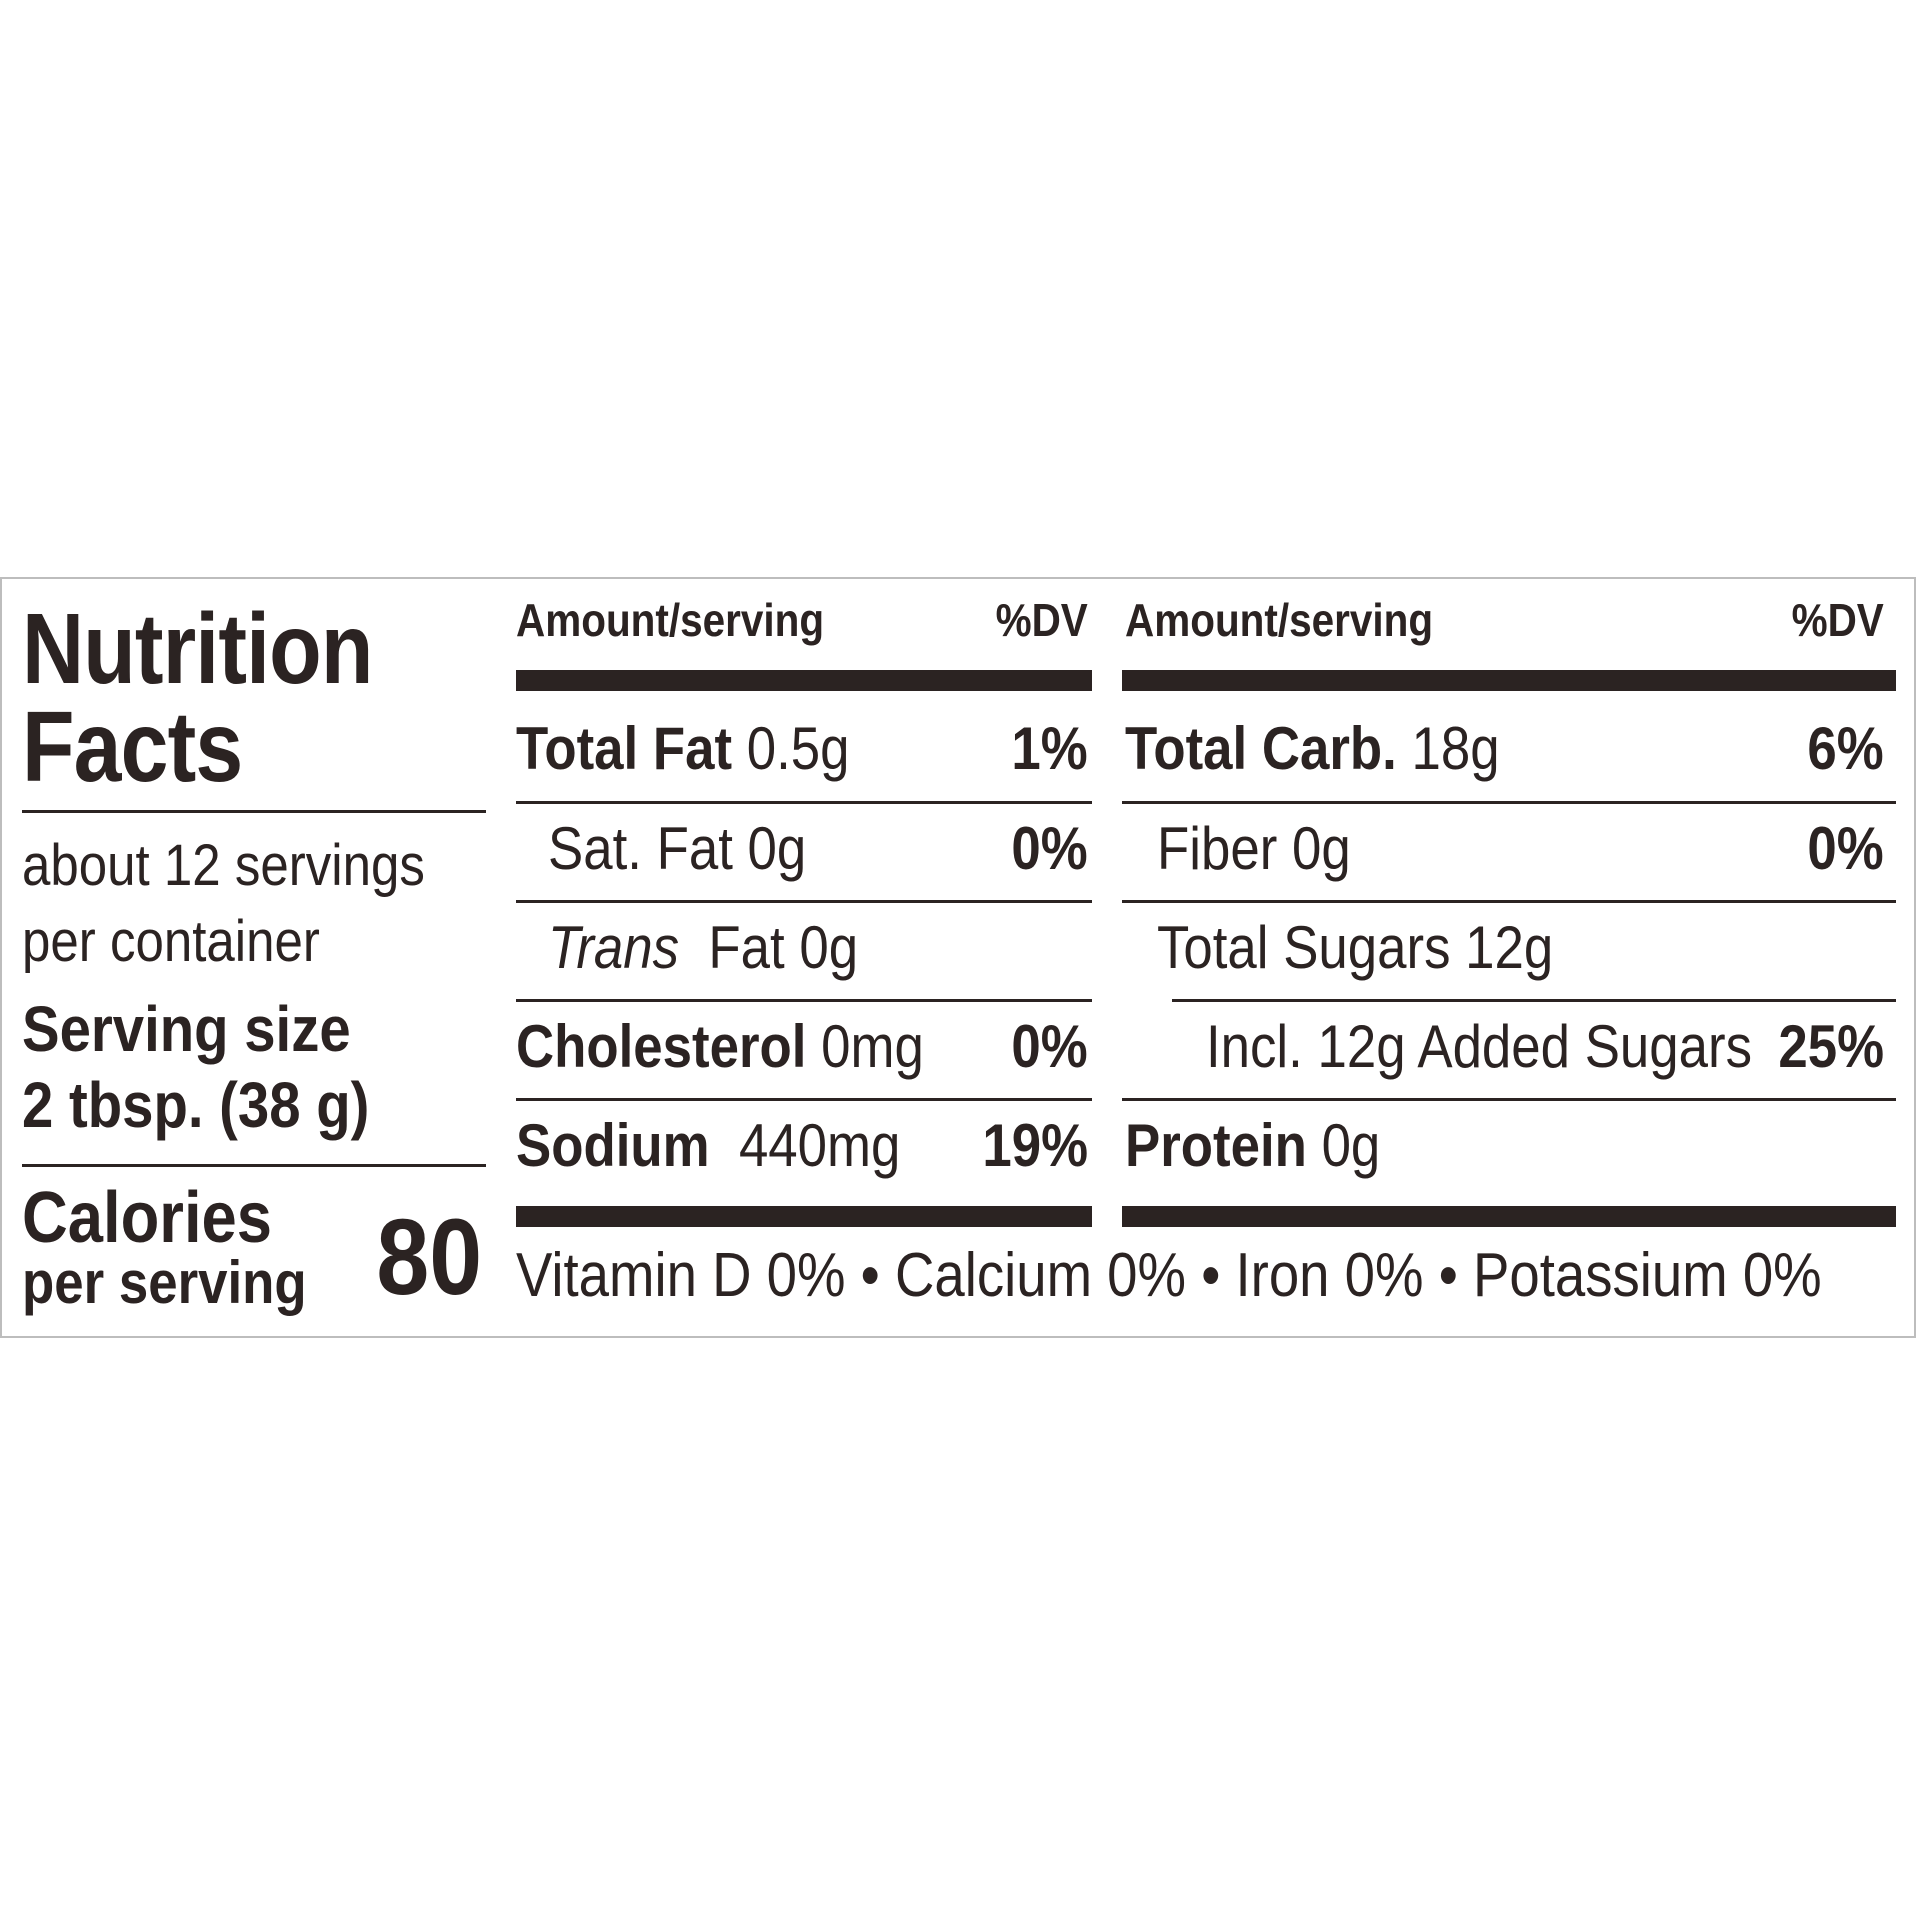  I want to click on footer-potassium: Potassium 0%, so click(1647, 1275).